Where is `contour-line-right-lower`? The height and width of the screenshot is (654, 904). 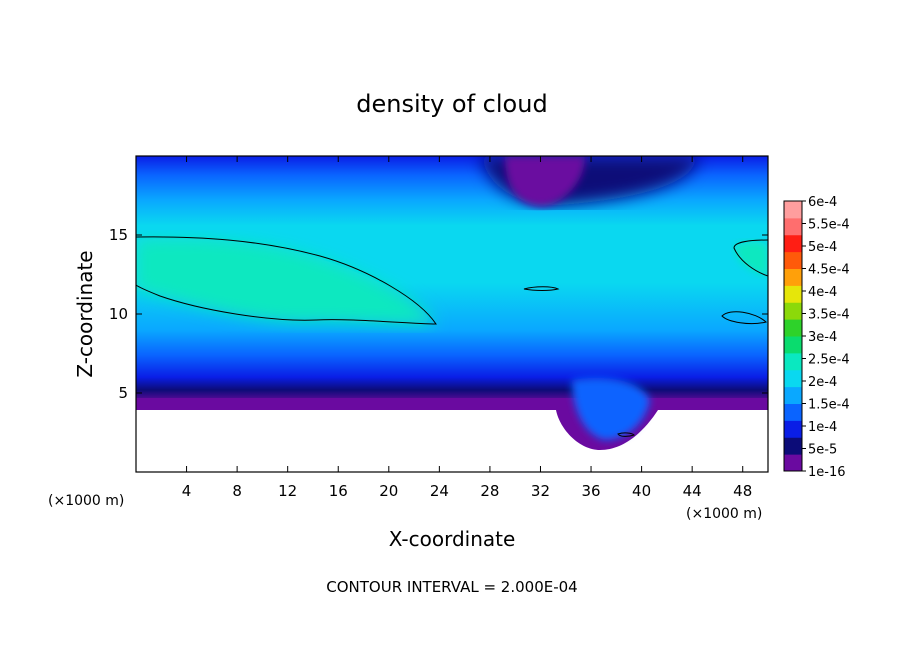
contour-line-right-lower is located at coordinates (744, 318).